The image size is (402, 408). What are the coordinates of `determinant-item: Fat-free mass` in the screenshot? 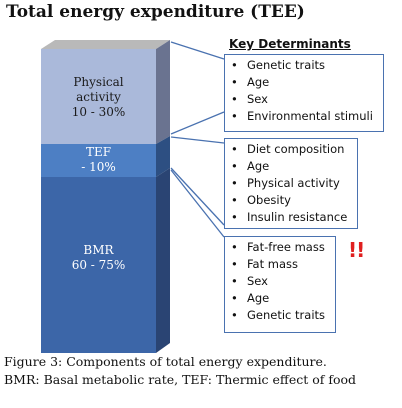 It's located at (280, 247).